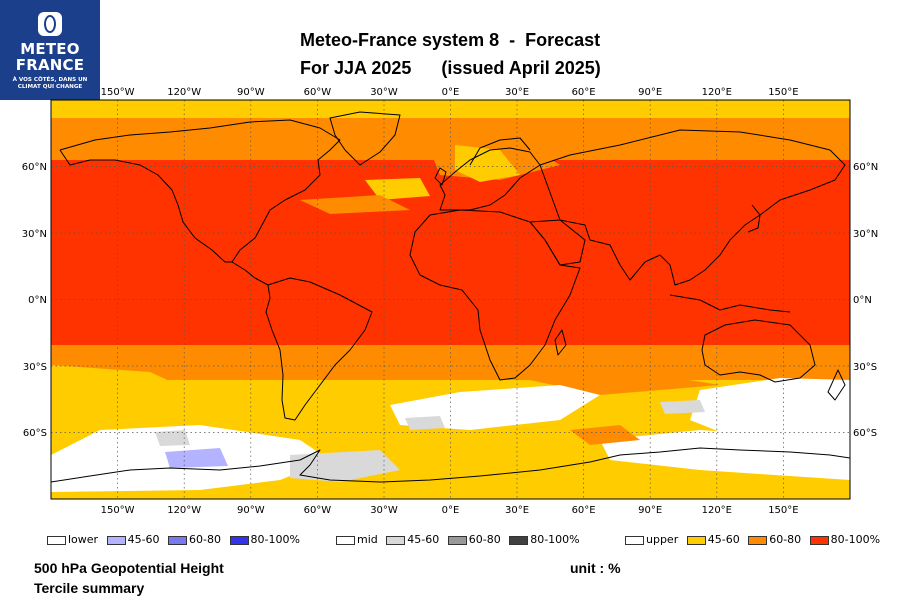 The image size is (900, 600). Describe the element at coordinates (83, 539) in the screenshot. I see `legend-label: lower` at that location.